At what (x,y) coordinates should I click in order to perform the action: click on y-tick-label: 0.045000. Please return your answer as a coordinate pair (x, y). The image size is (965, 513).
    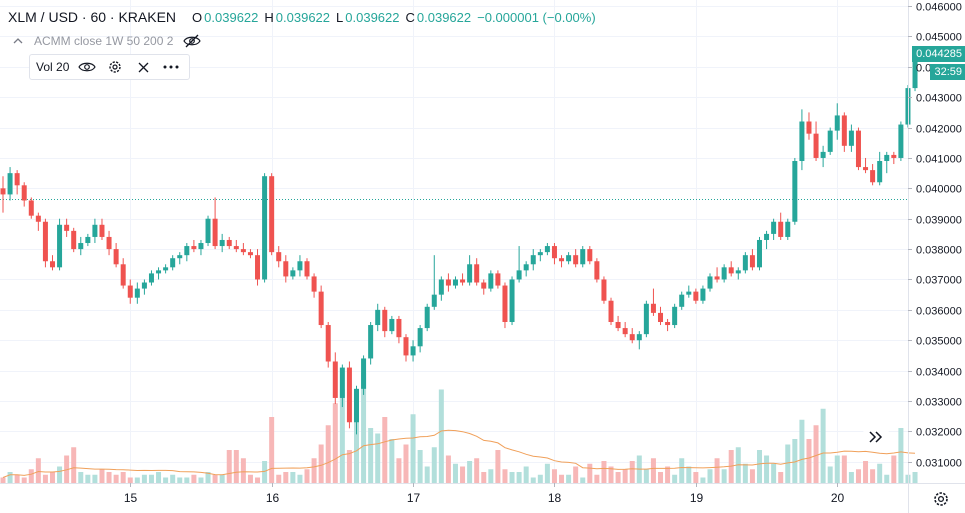
    Looking at the image, I should click on (939, 38).